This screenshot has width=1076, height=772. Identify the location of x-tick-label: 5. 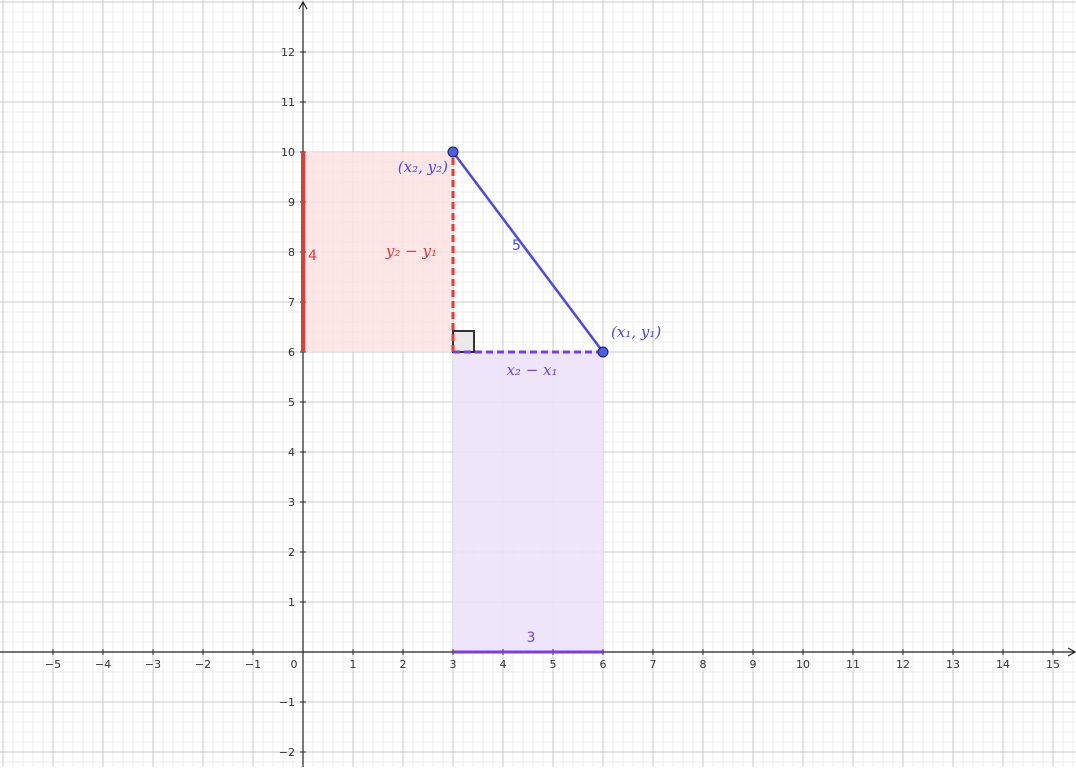
(553, 664).